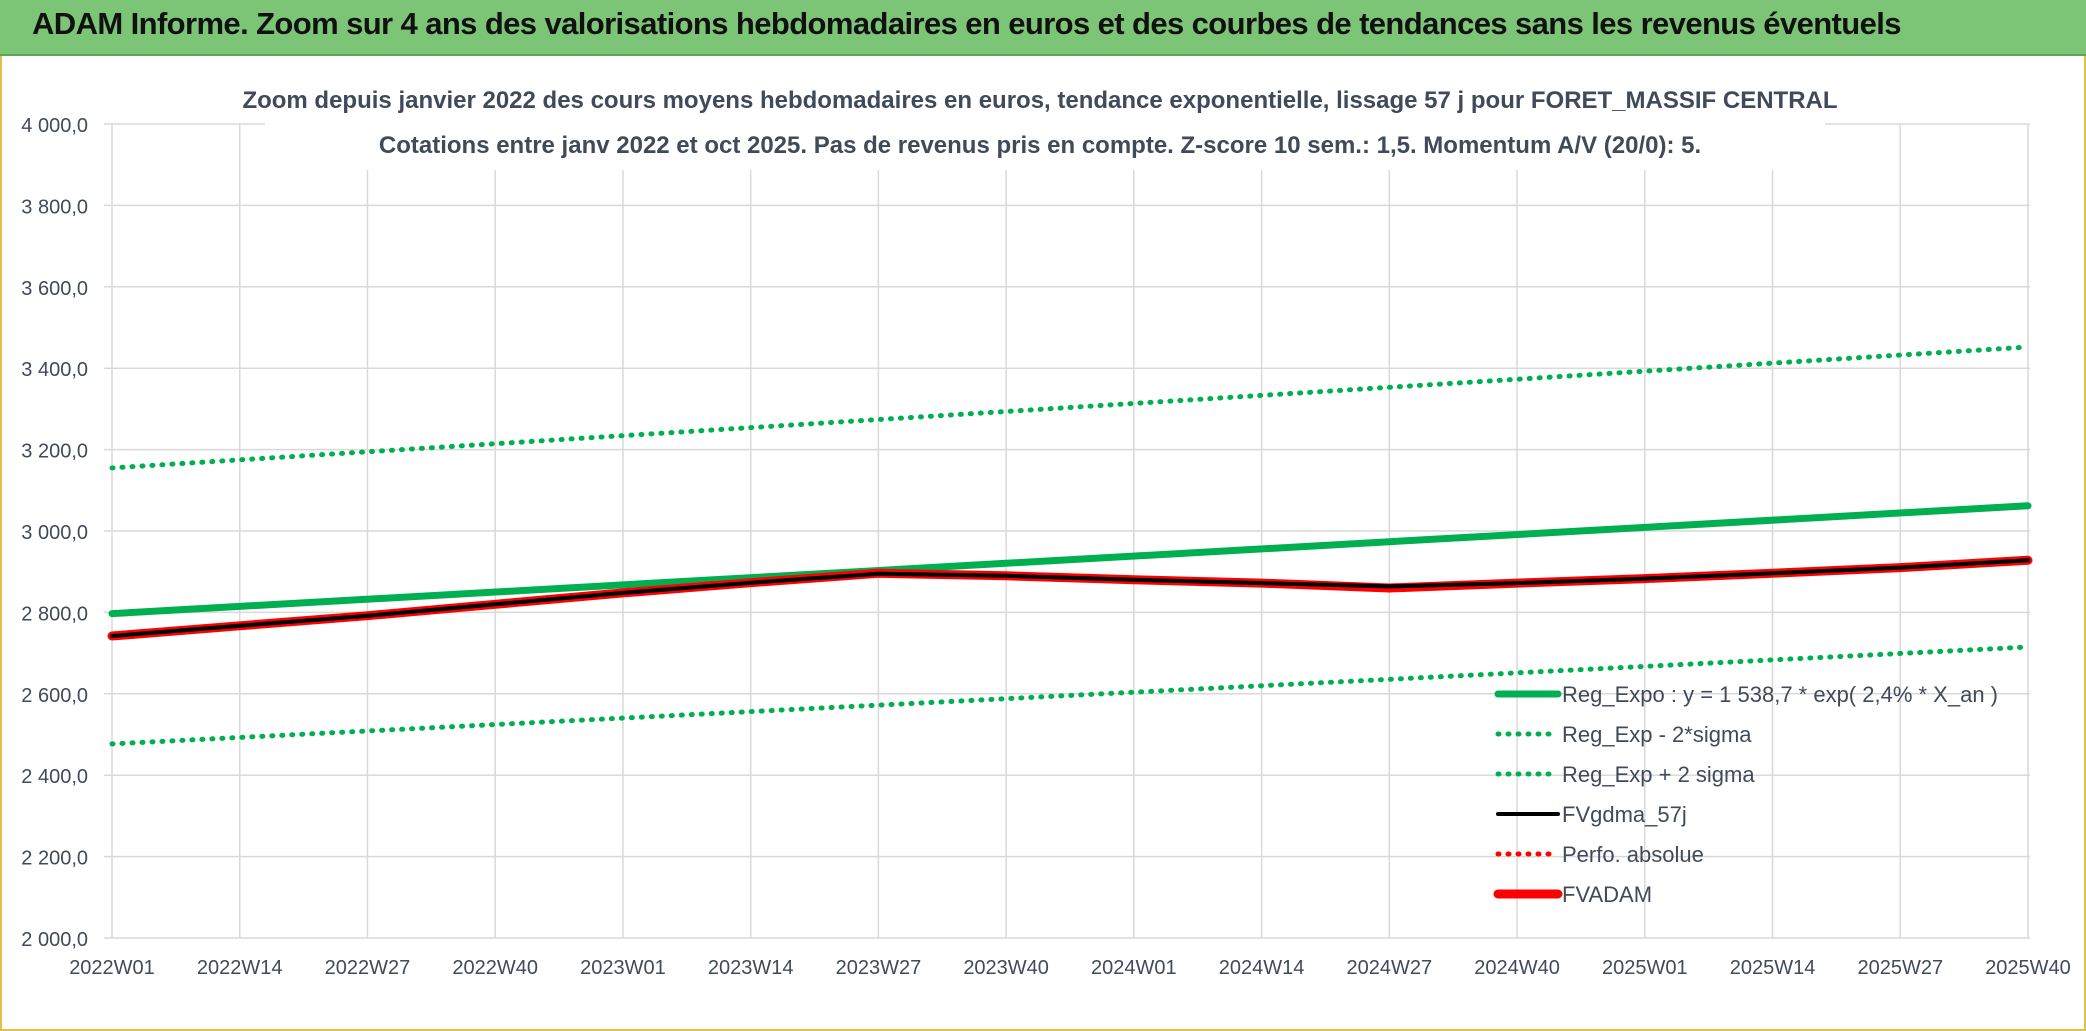 The height and width of the screenshot is (1031, 2086). What do you see at coordinates (54, 777) in the screenshot?
I see `y-tick-label: 2 400,0` at bounding box center [54, 777].